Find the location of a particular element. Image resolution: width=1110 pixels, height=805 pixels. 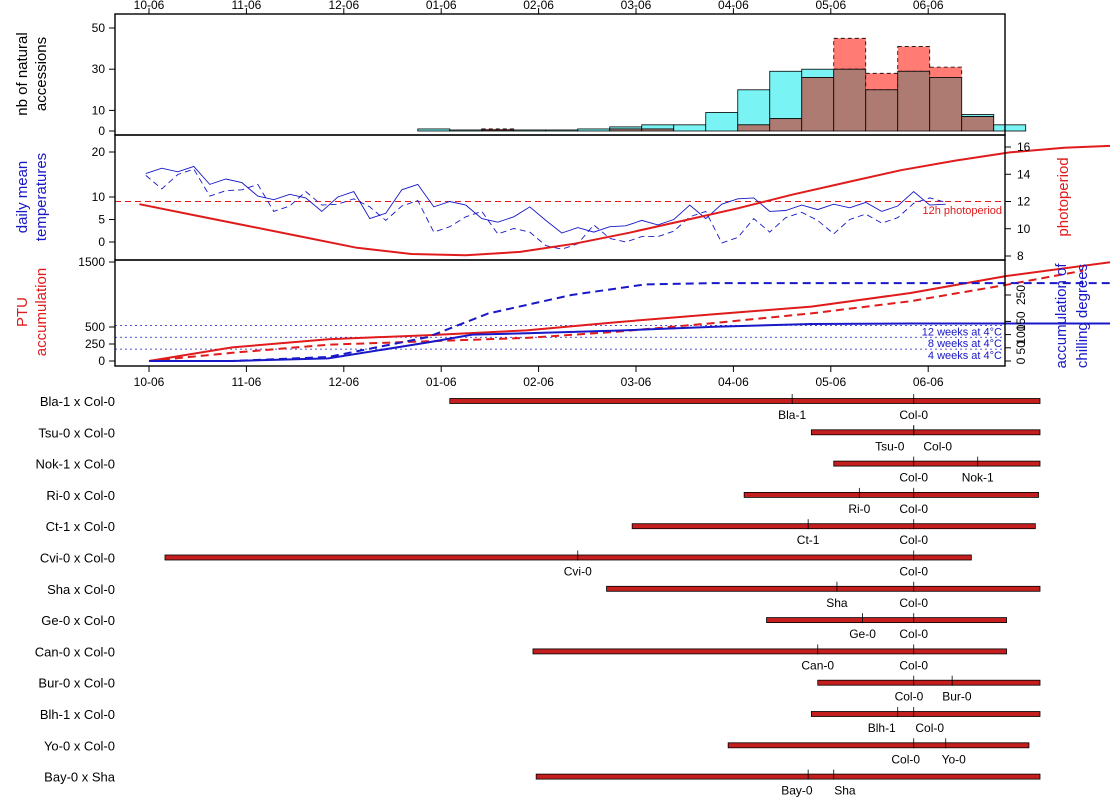

temperature-line-solid is located at coordinates (545, 199).